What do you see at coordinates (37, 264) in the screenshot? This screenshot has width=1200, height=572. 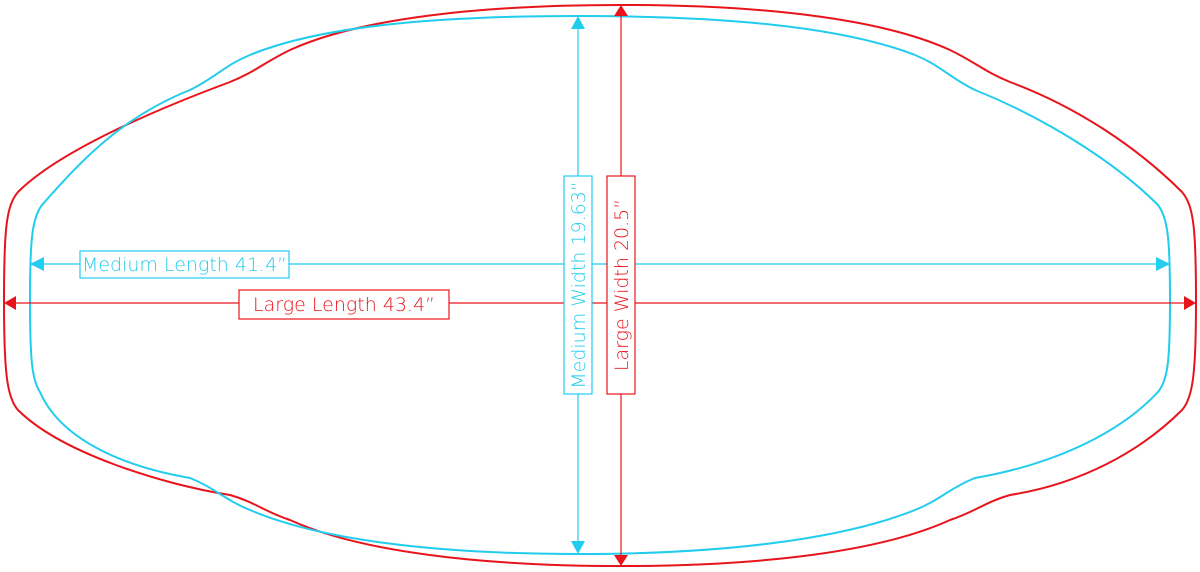 I see `medium-length-arrow-left` at bounding box center [37, 264].